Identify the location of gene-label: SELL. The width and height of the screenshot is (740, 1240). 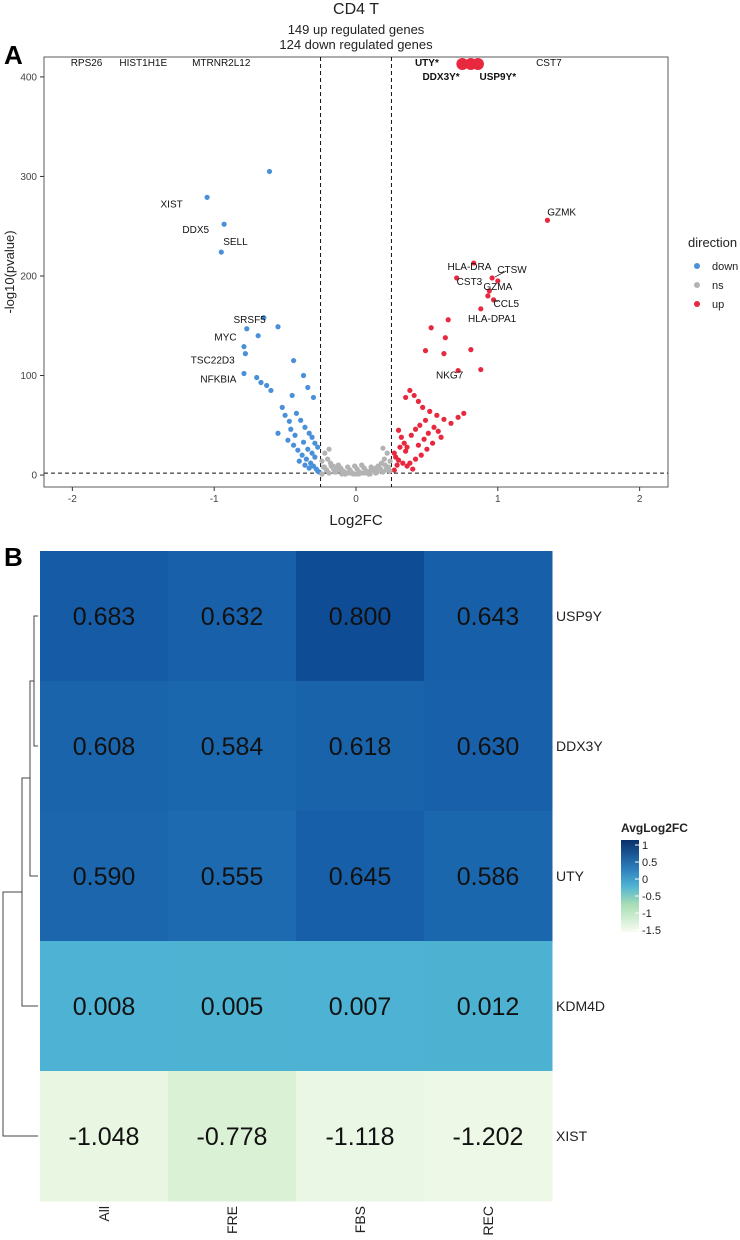
(235, 242).